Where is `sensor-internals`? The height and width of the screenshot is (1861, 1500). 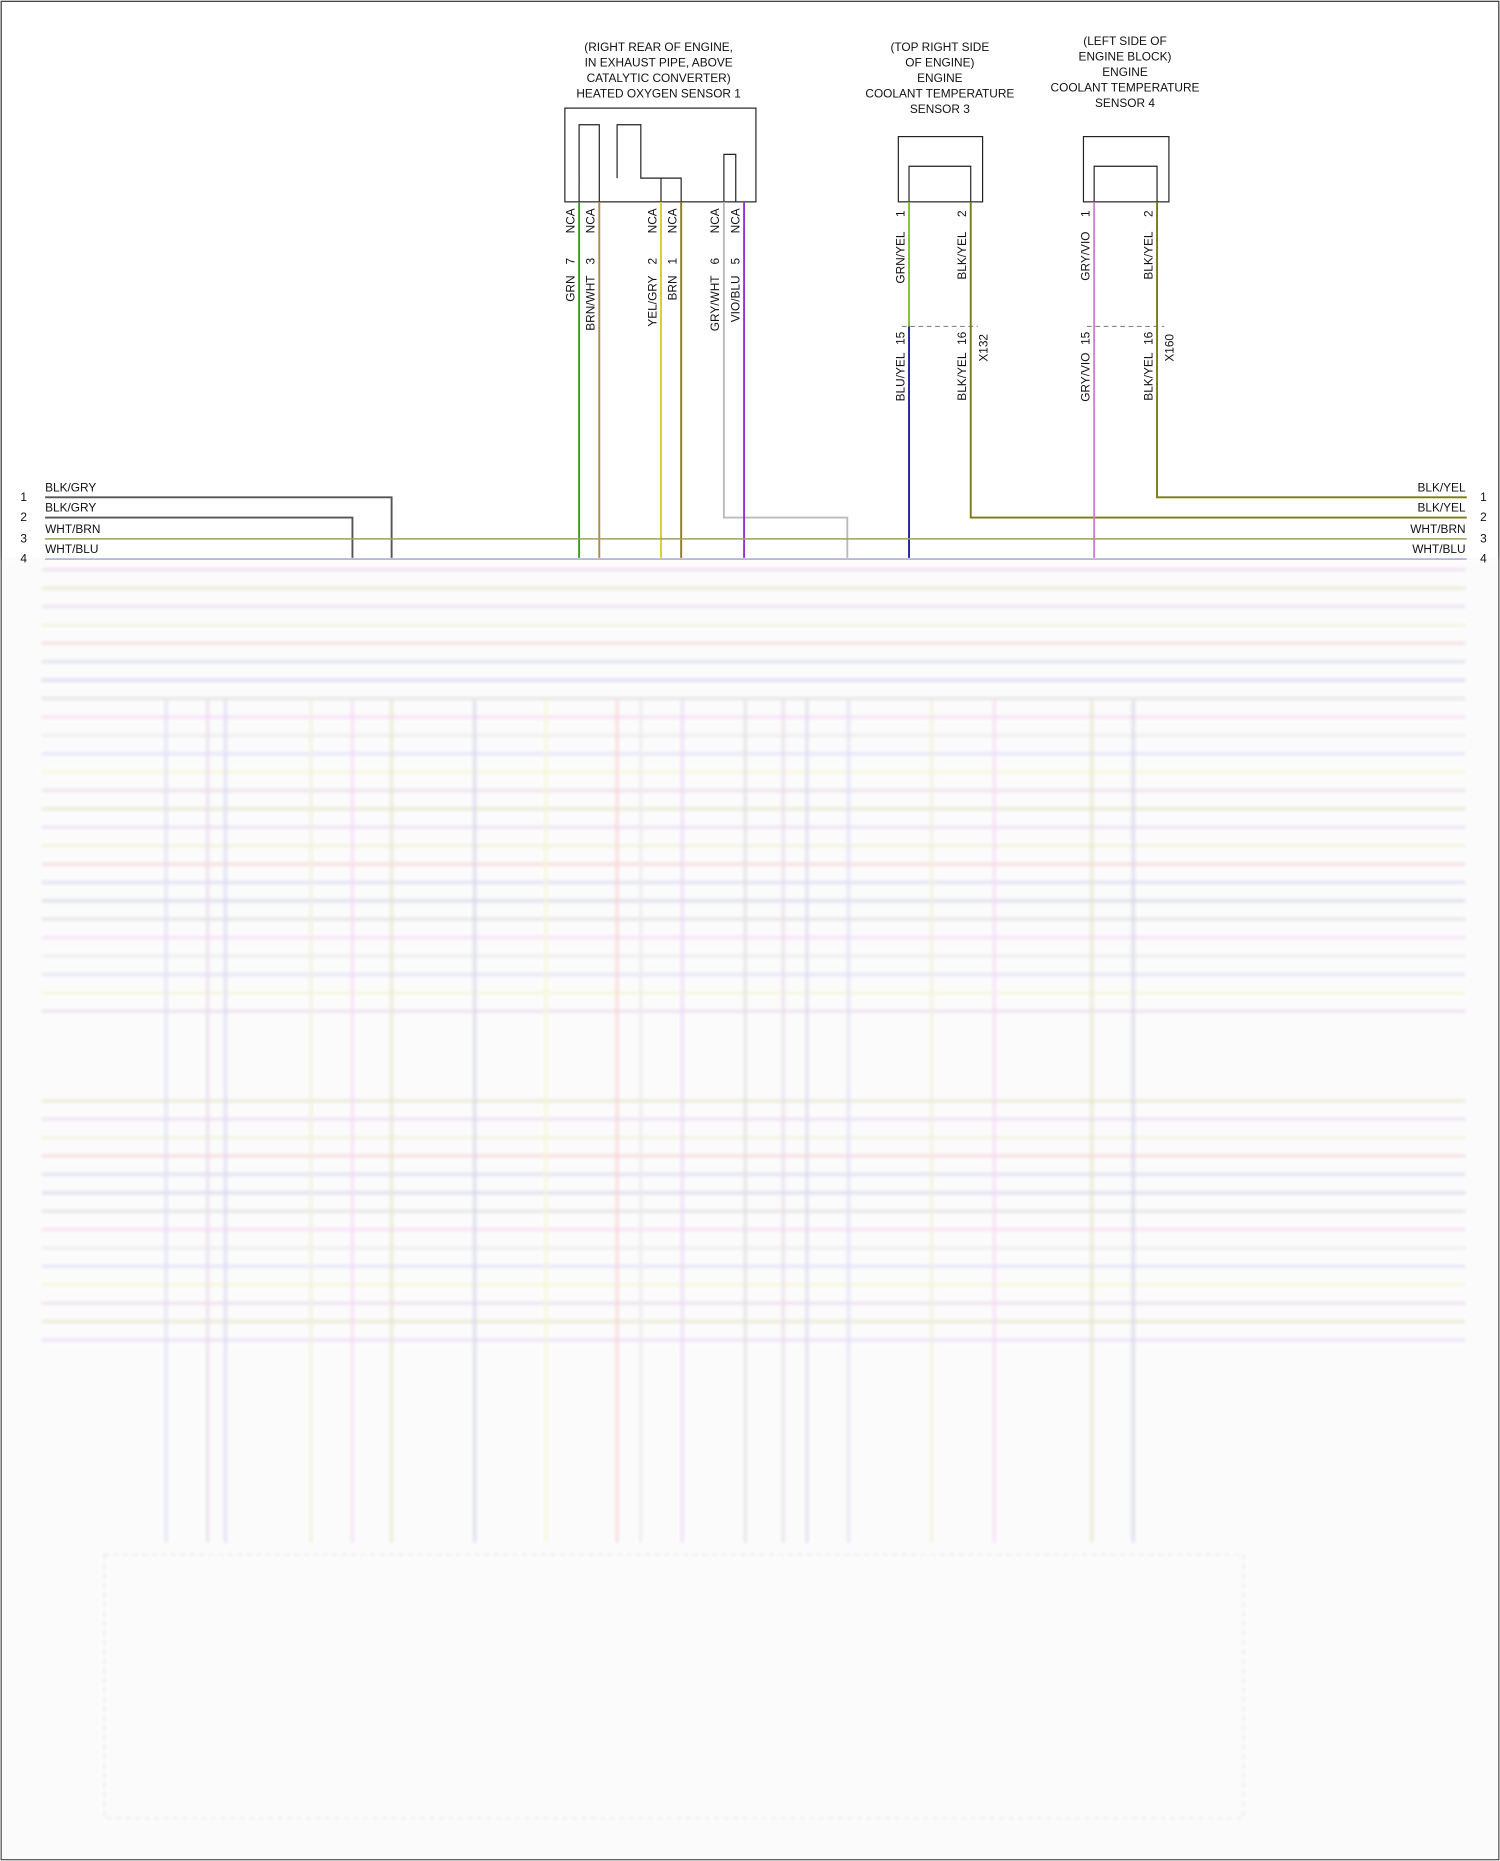 sensor-internals is located at coordinates (657, 163).